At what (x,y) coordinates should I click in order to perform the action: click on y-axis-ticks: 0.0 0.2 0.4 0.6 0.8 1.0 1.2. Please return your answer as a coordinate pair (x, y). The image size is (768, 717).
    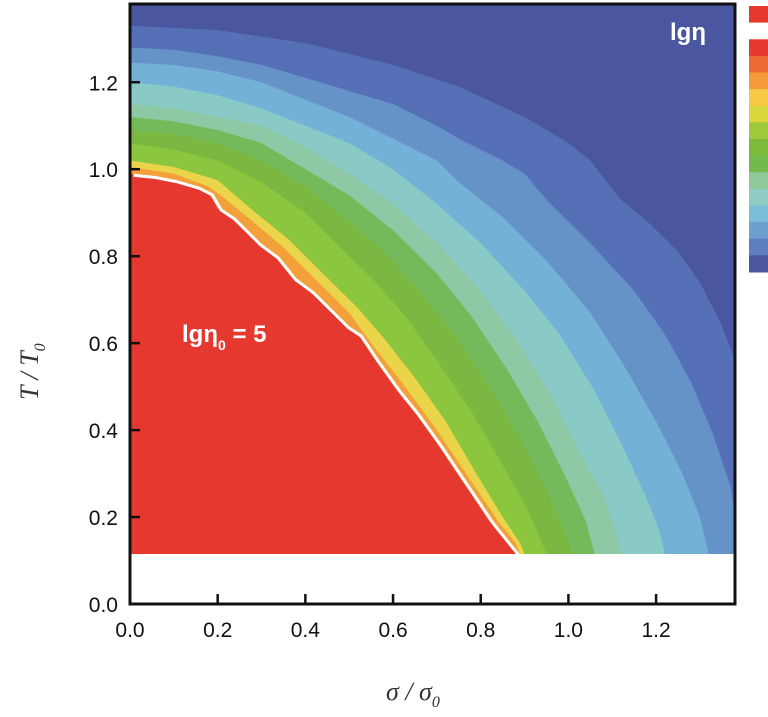
    Looking at the image, I should click on (114, 344).